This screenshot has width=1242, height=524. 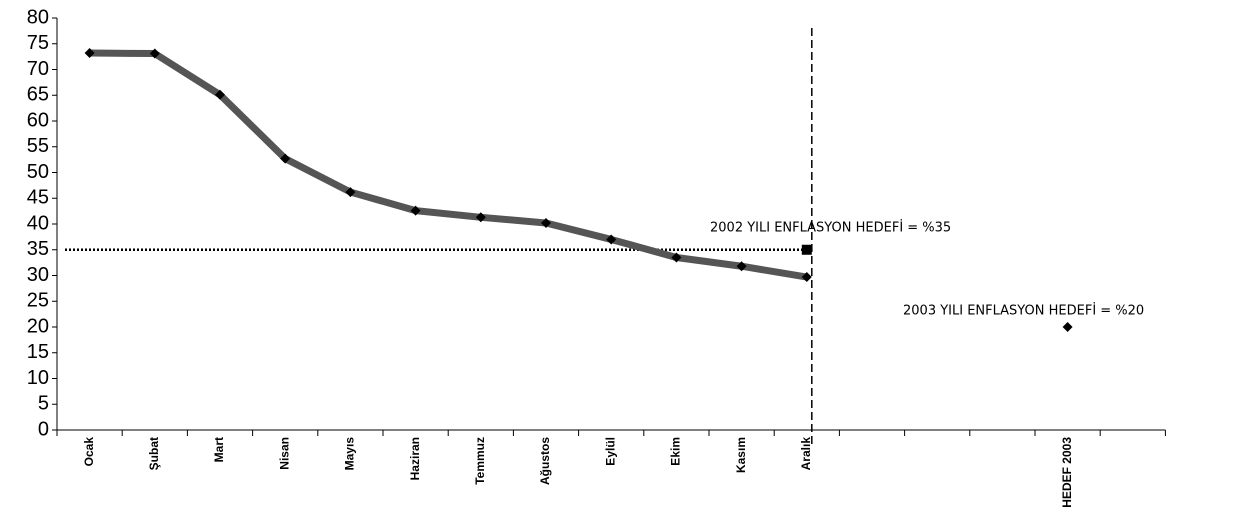 What do you see at coordinates (1023, 311) in the screenshot?
I see `annotation: 2003 YILI ENFLASYON HEDEFİ = %20` at bounding box center [1023, 311].